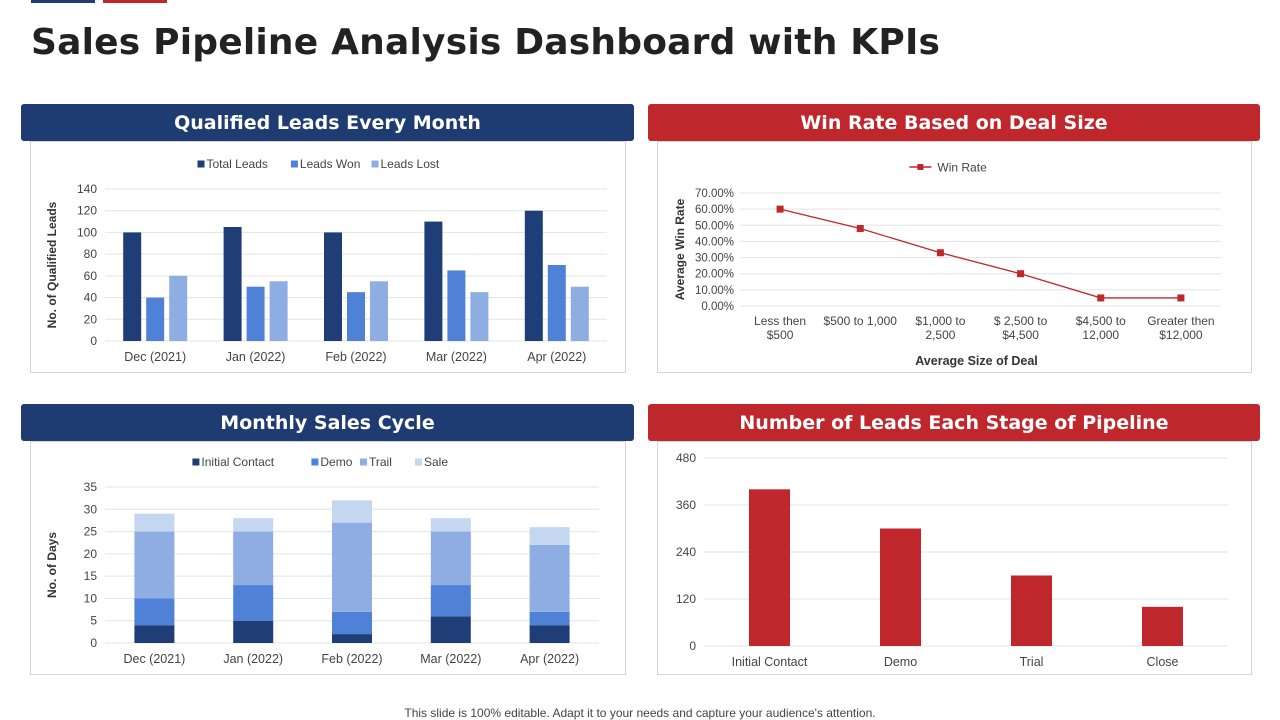 The height and width of the screenshot is (720, 1280). What do you see at coordinates (352, 567) in the screenshot?
I see `bar-trail-feb-2022` at bounding box center [352, 567].